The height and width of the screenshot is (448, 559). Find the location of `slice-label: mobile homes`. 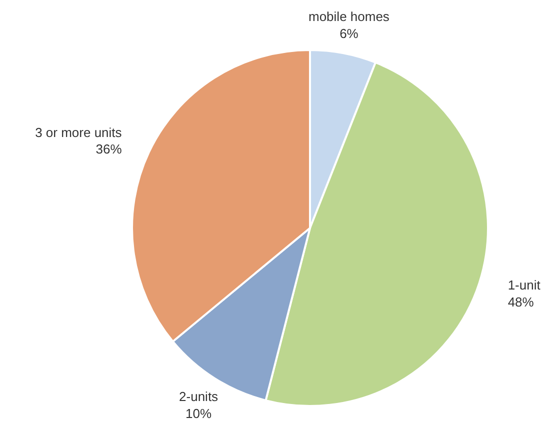

slice-label: mobile homes is located at coordinates (349, 16).